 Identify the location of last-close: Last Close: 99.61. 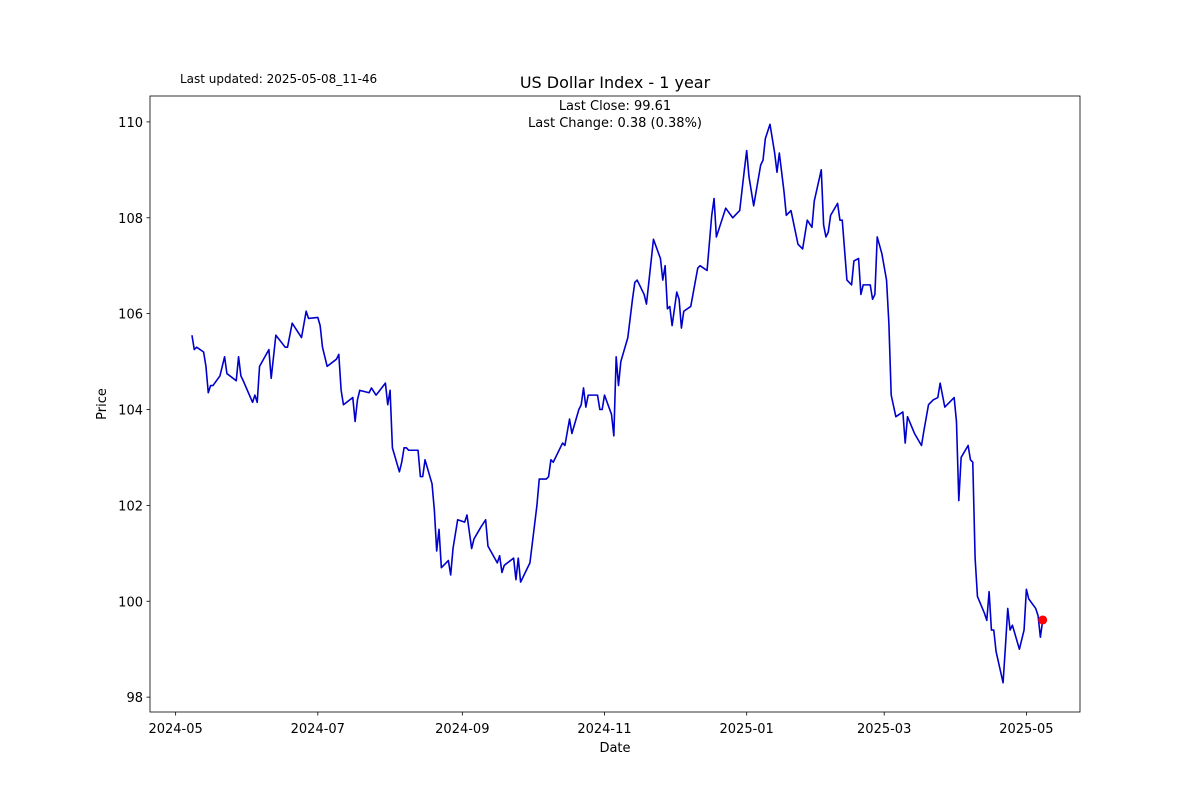
(615, 106).